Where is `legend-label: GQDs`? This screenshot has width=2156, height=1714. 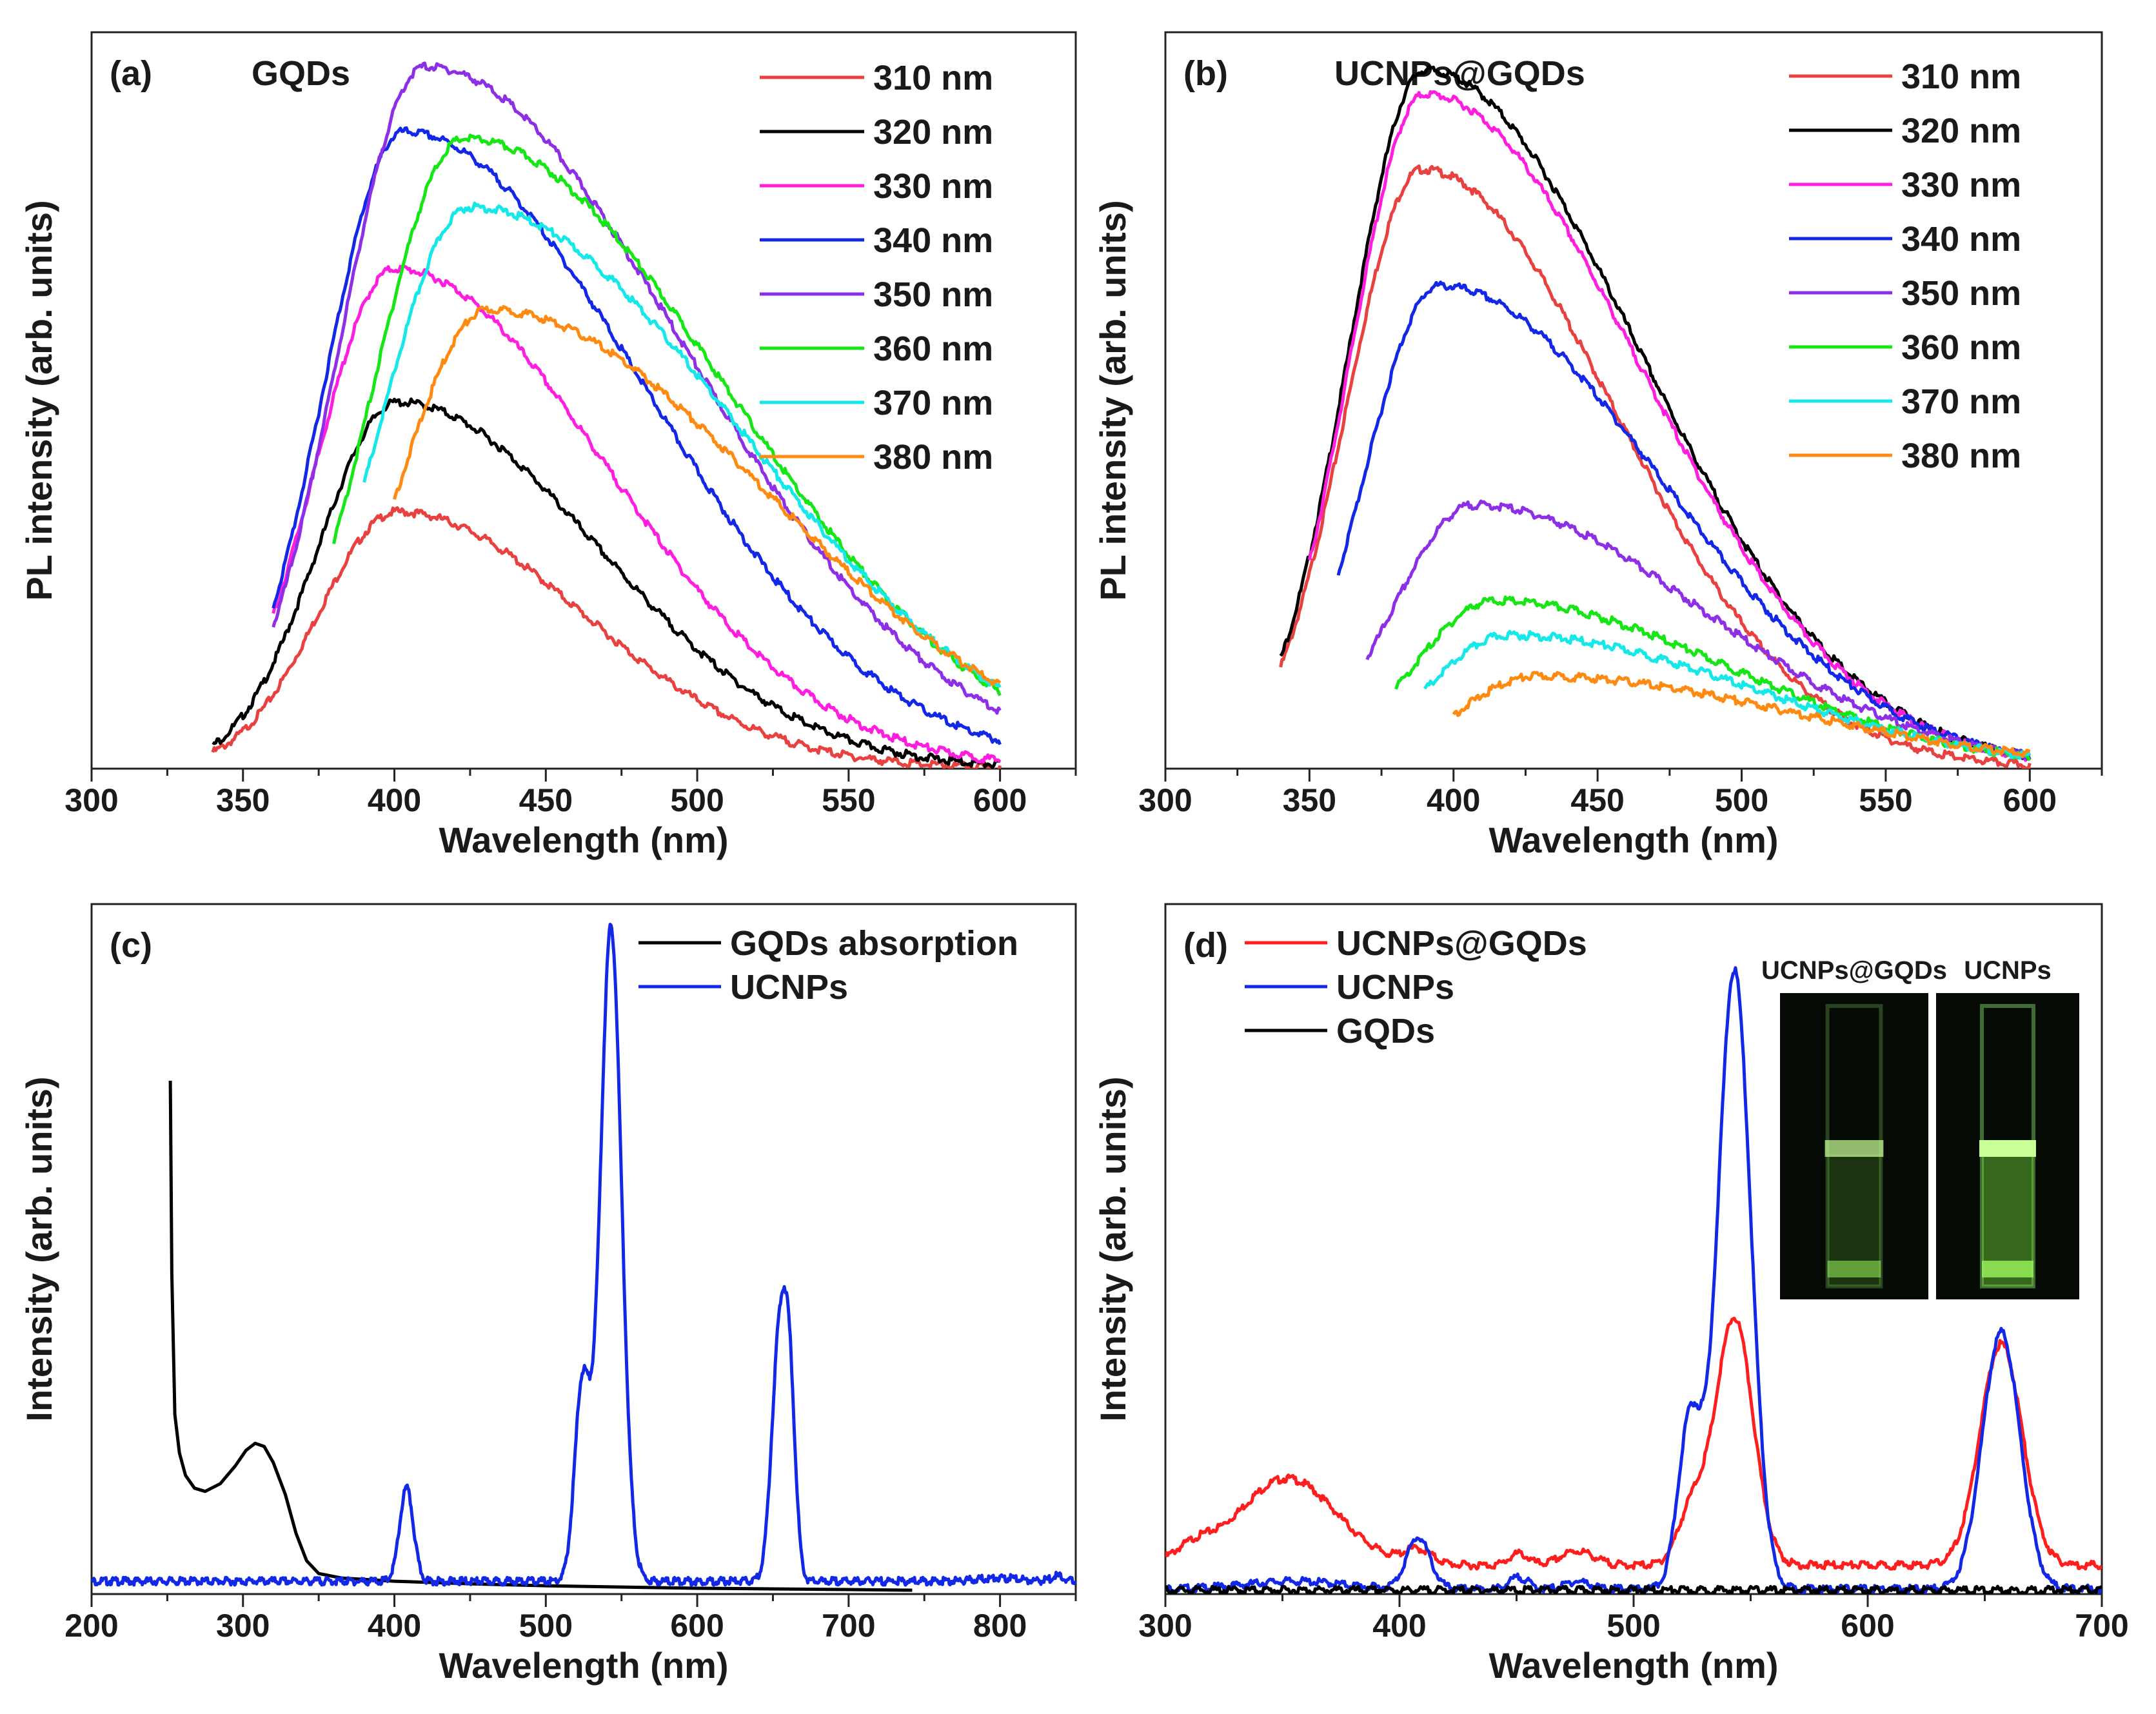
legend-label: GQDs is located at coordinates (1385, 1031).